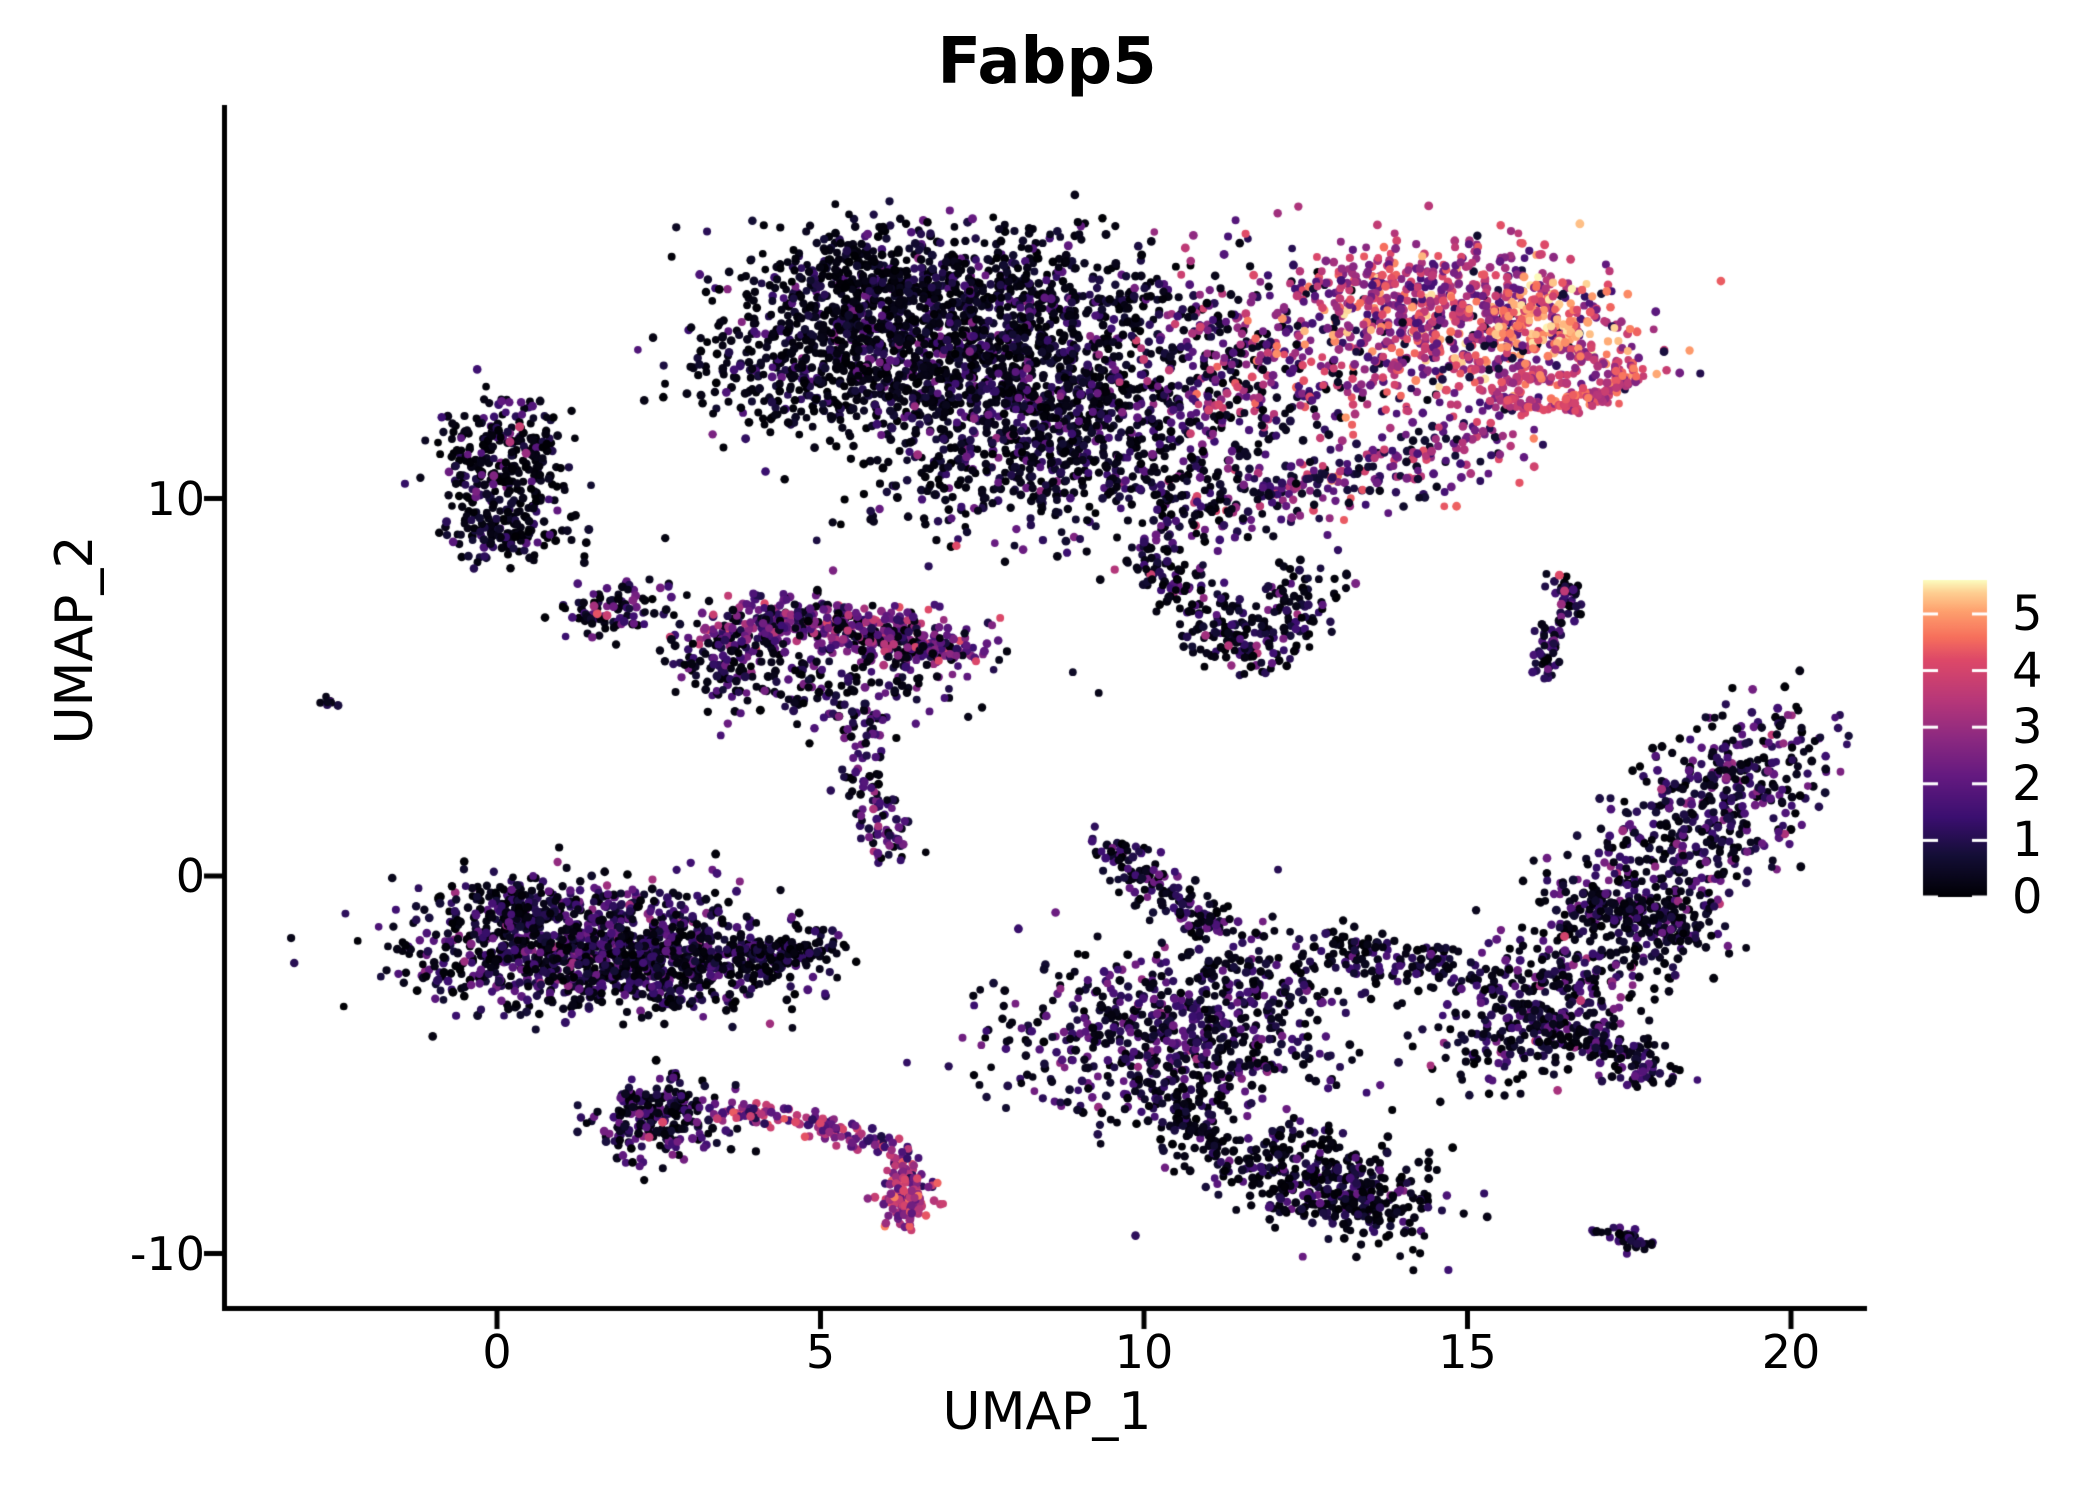  I want to click on y-tick-label: 10, so click(175, 498).